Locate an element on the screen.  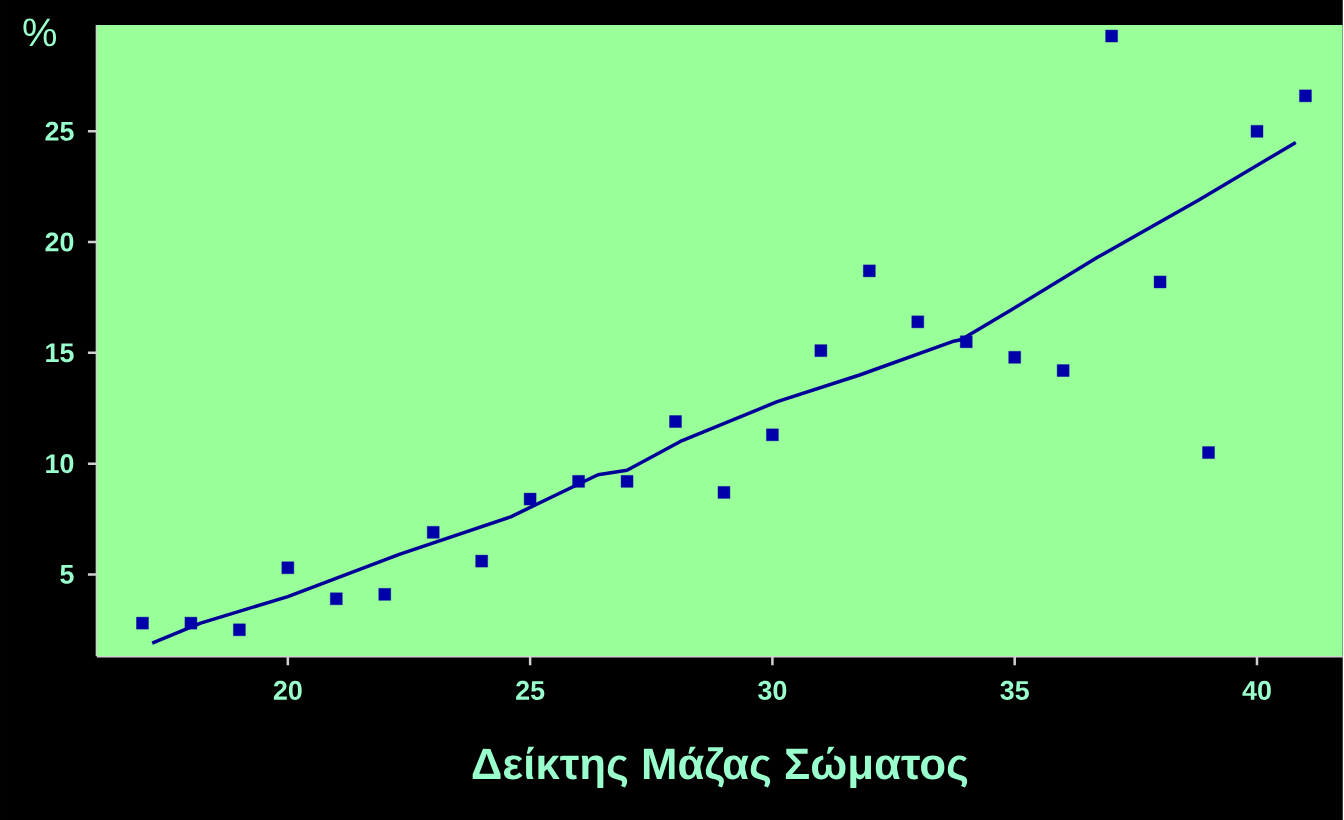
x-tick-label: 25 is located at coordinates (530, 690).